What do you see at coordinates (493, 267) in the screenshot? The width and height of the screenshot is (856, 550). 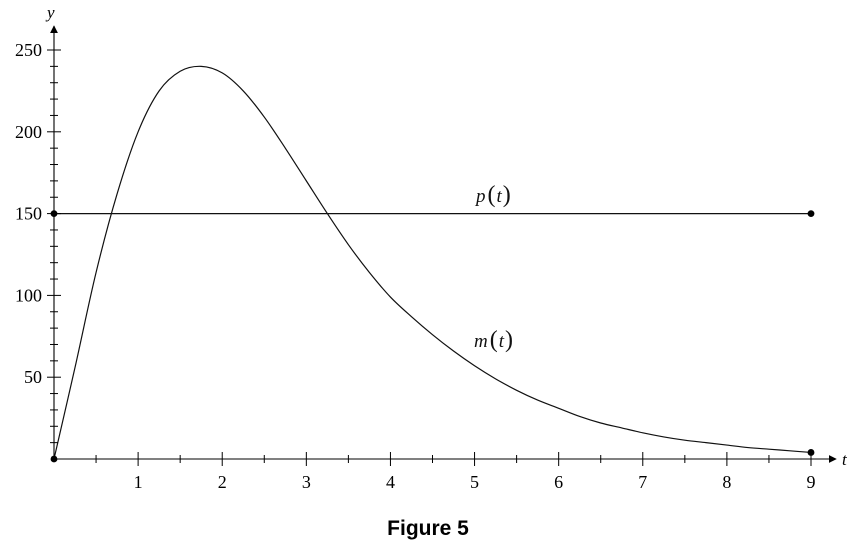 I see `series-labels: p(t) m(t)` at bounding box center [493, 267].